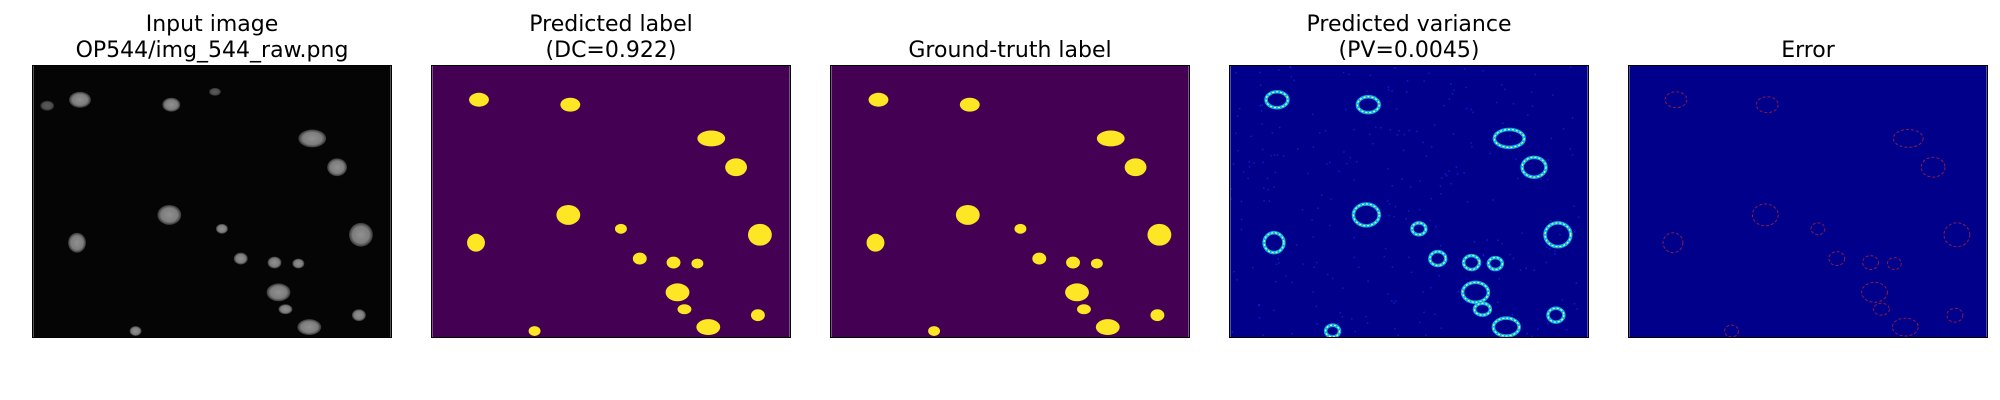 Image resolution: width=2000 pixels, height=400 pixels. I want to click on error-title-line1: Error, so click(1808, 50).